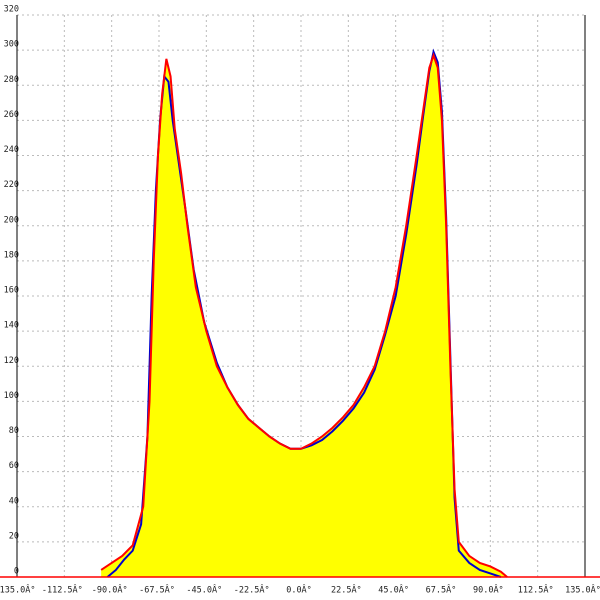 This screenshot has width=600, height=600. Describe the element at coordinates (582, 590) in the screenshot. I see `x-tick-label: 135.0Â°` at that location.